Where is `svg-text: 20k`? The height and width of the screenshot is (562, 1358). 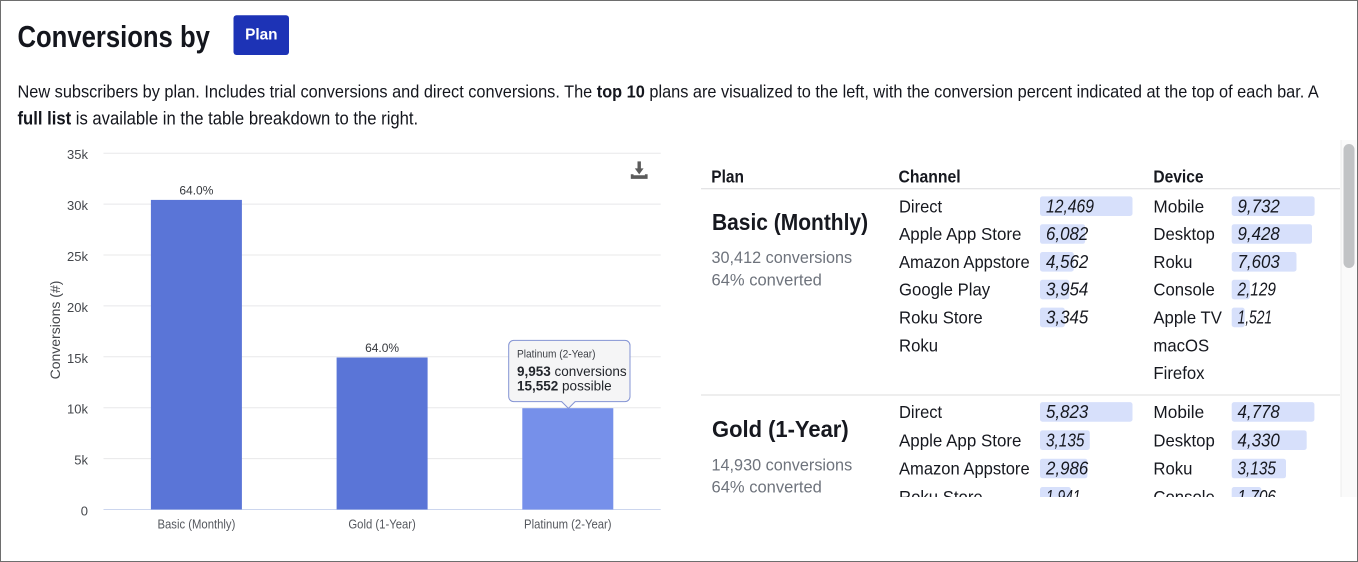
svg-text: 20k is located at coordinates (77, 307).